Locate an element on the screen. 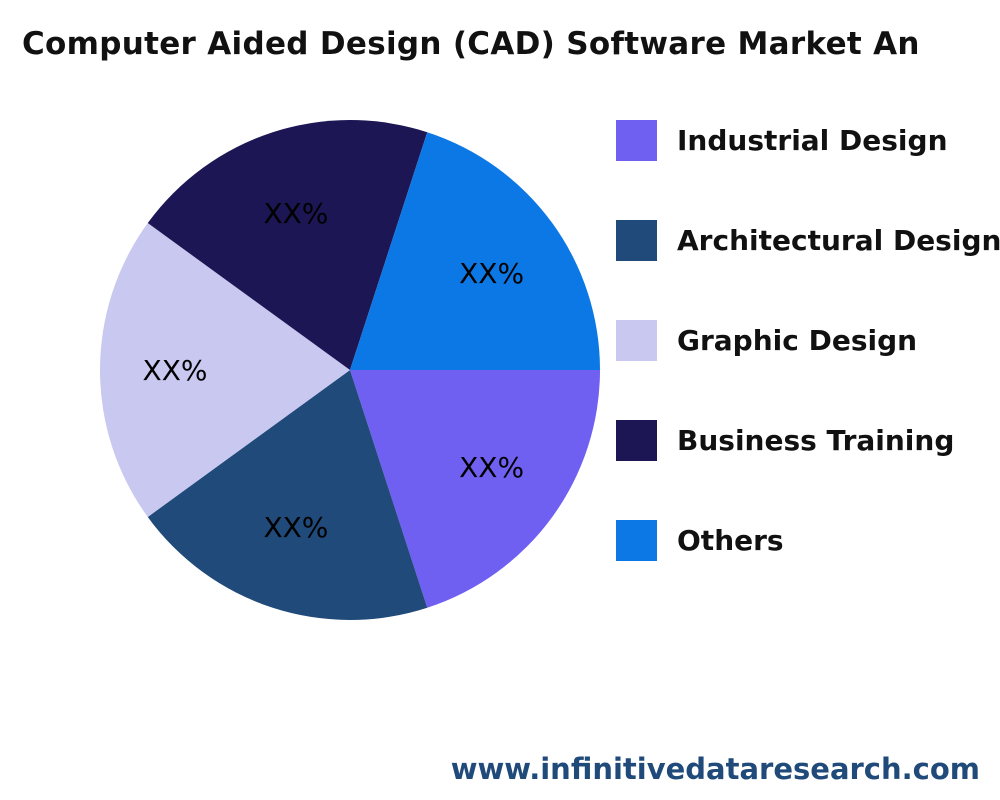  legend-label: Architectural Design is located at coordinates (838, 240).